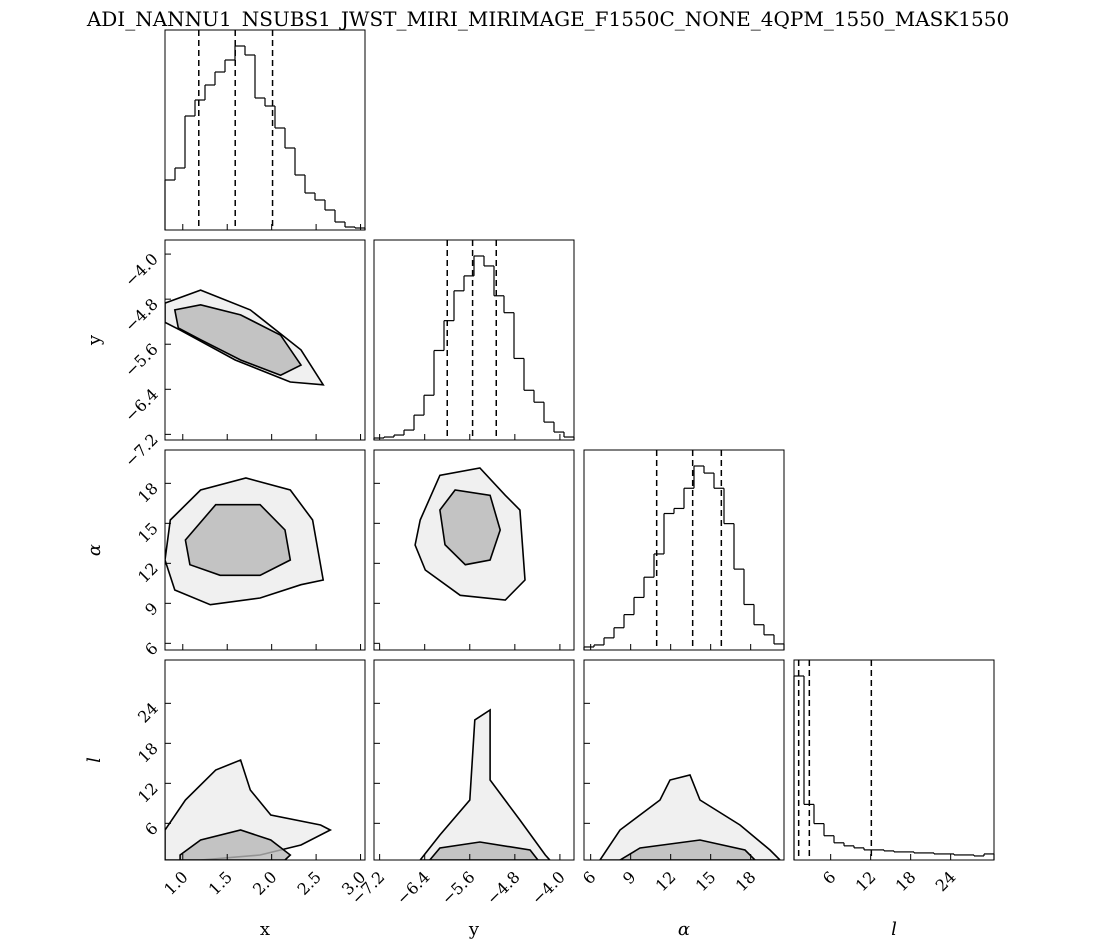 Image resolution: width=1097 pixels, height=952 pixels. I want to click on y-tick-label: 15, so click(148, 533).